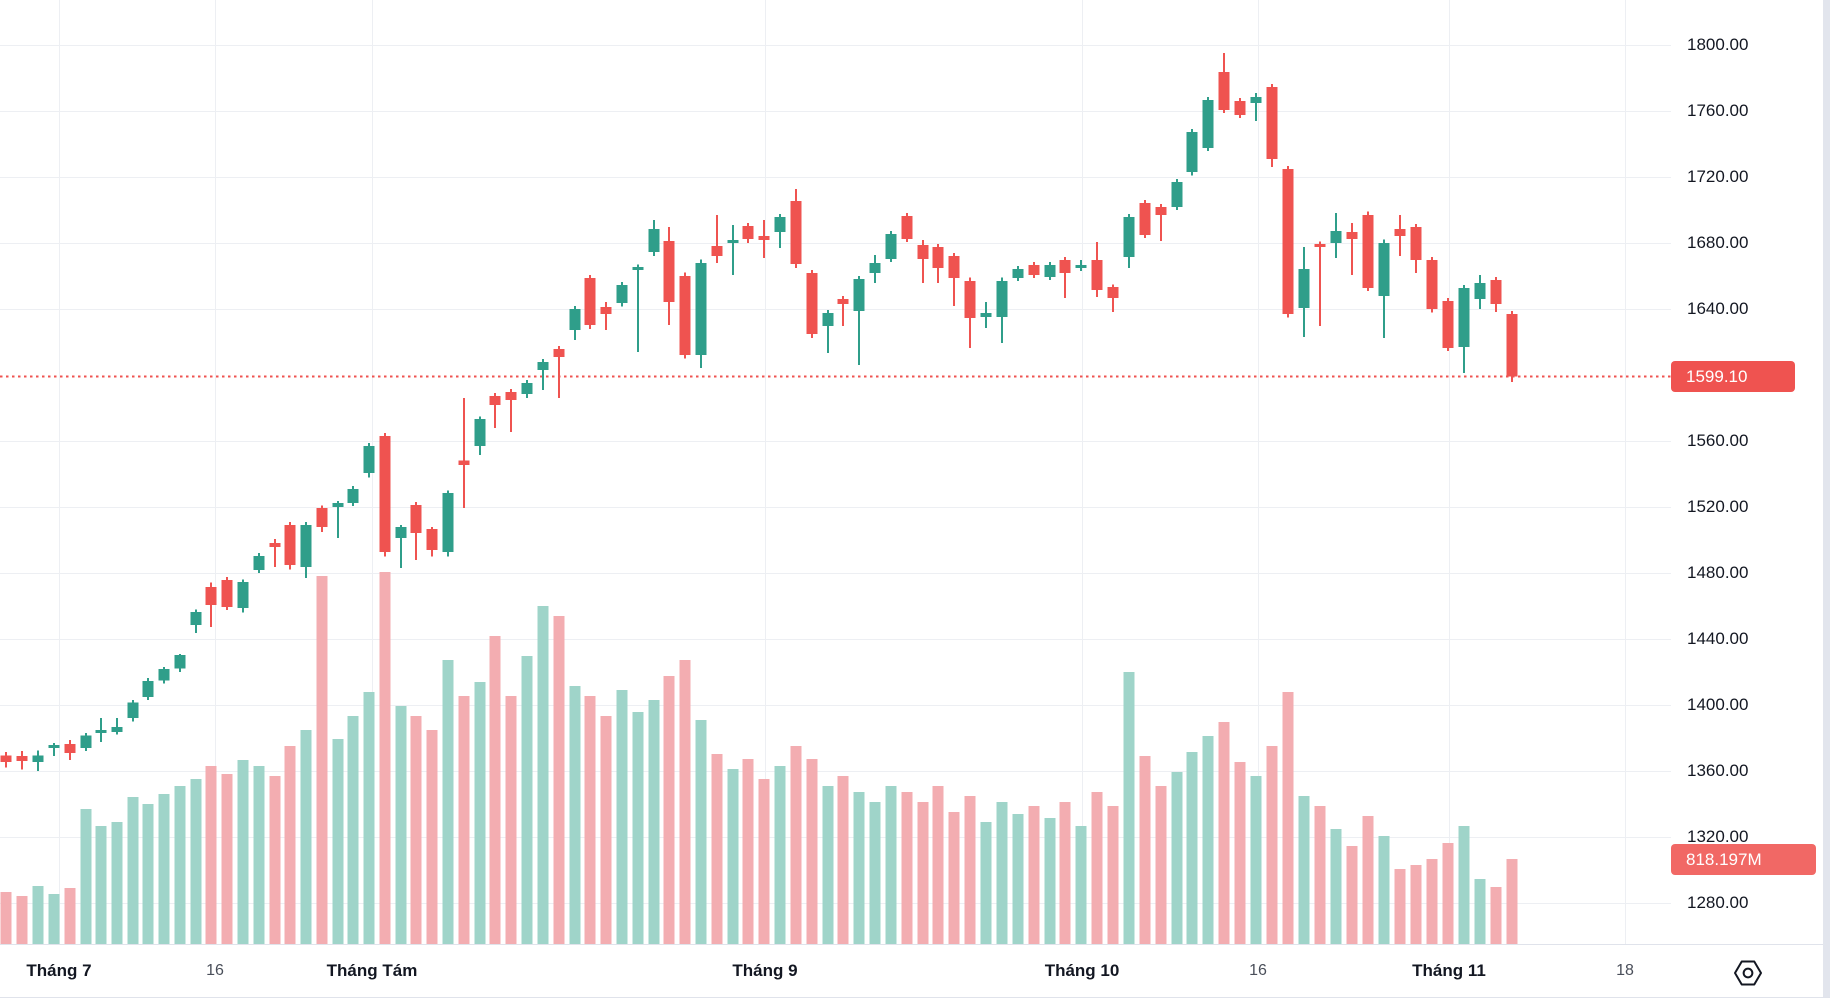 The image size is (1830, 1004). Describe the element at coordinates (1718, 638) in the screenshot. I see `price-axis-label: 1440.00` at that location.